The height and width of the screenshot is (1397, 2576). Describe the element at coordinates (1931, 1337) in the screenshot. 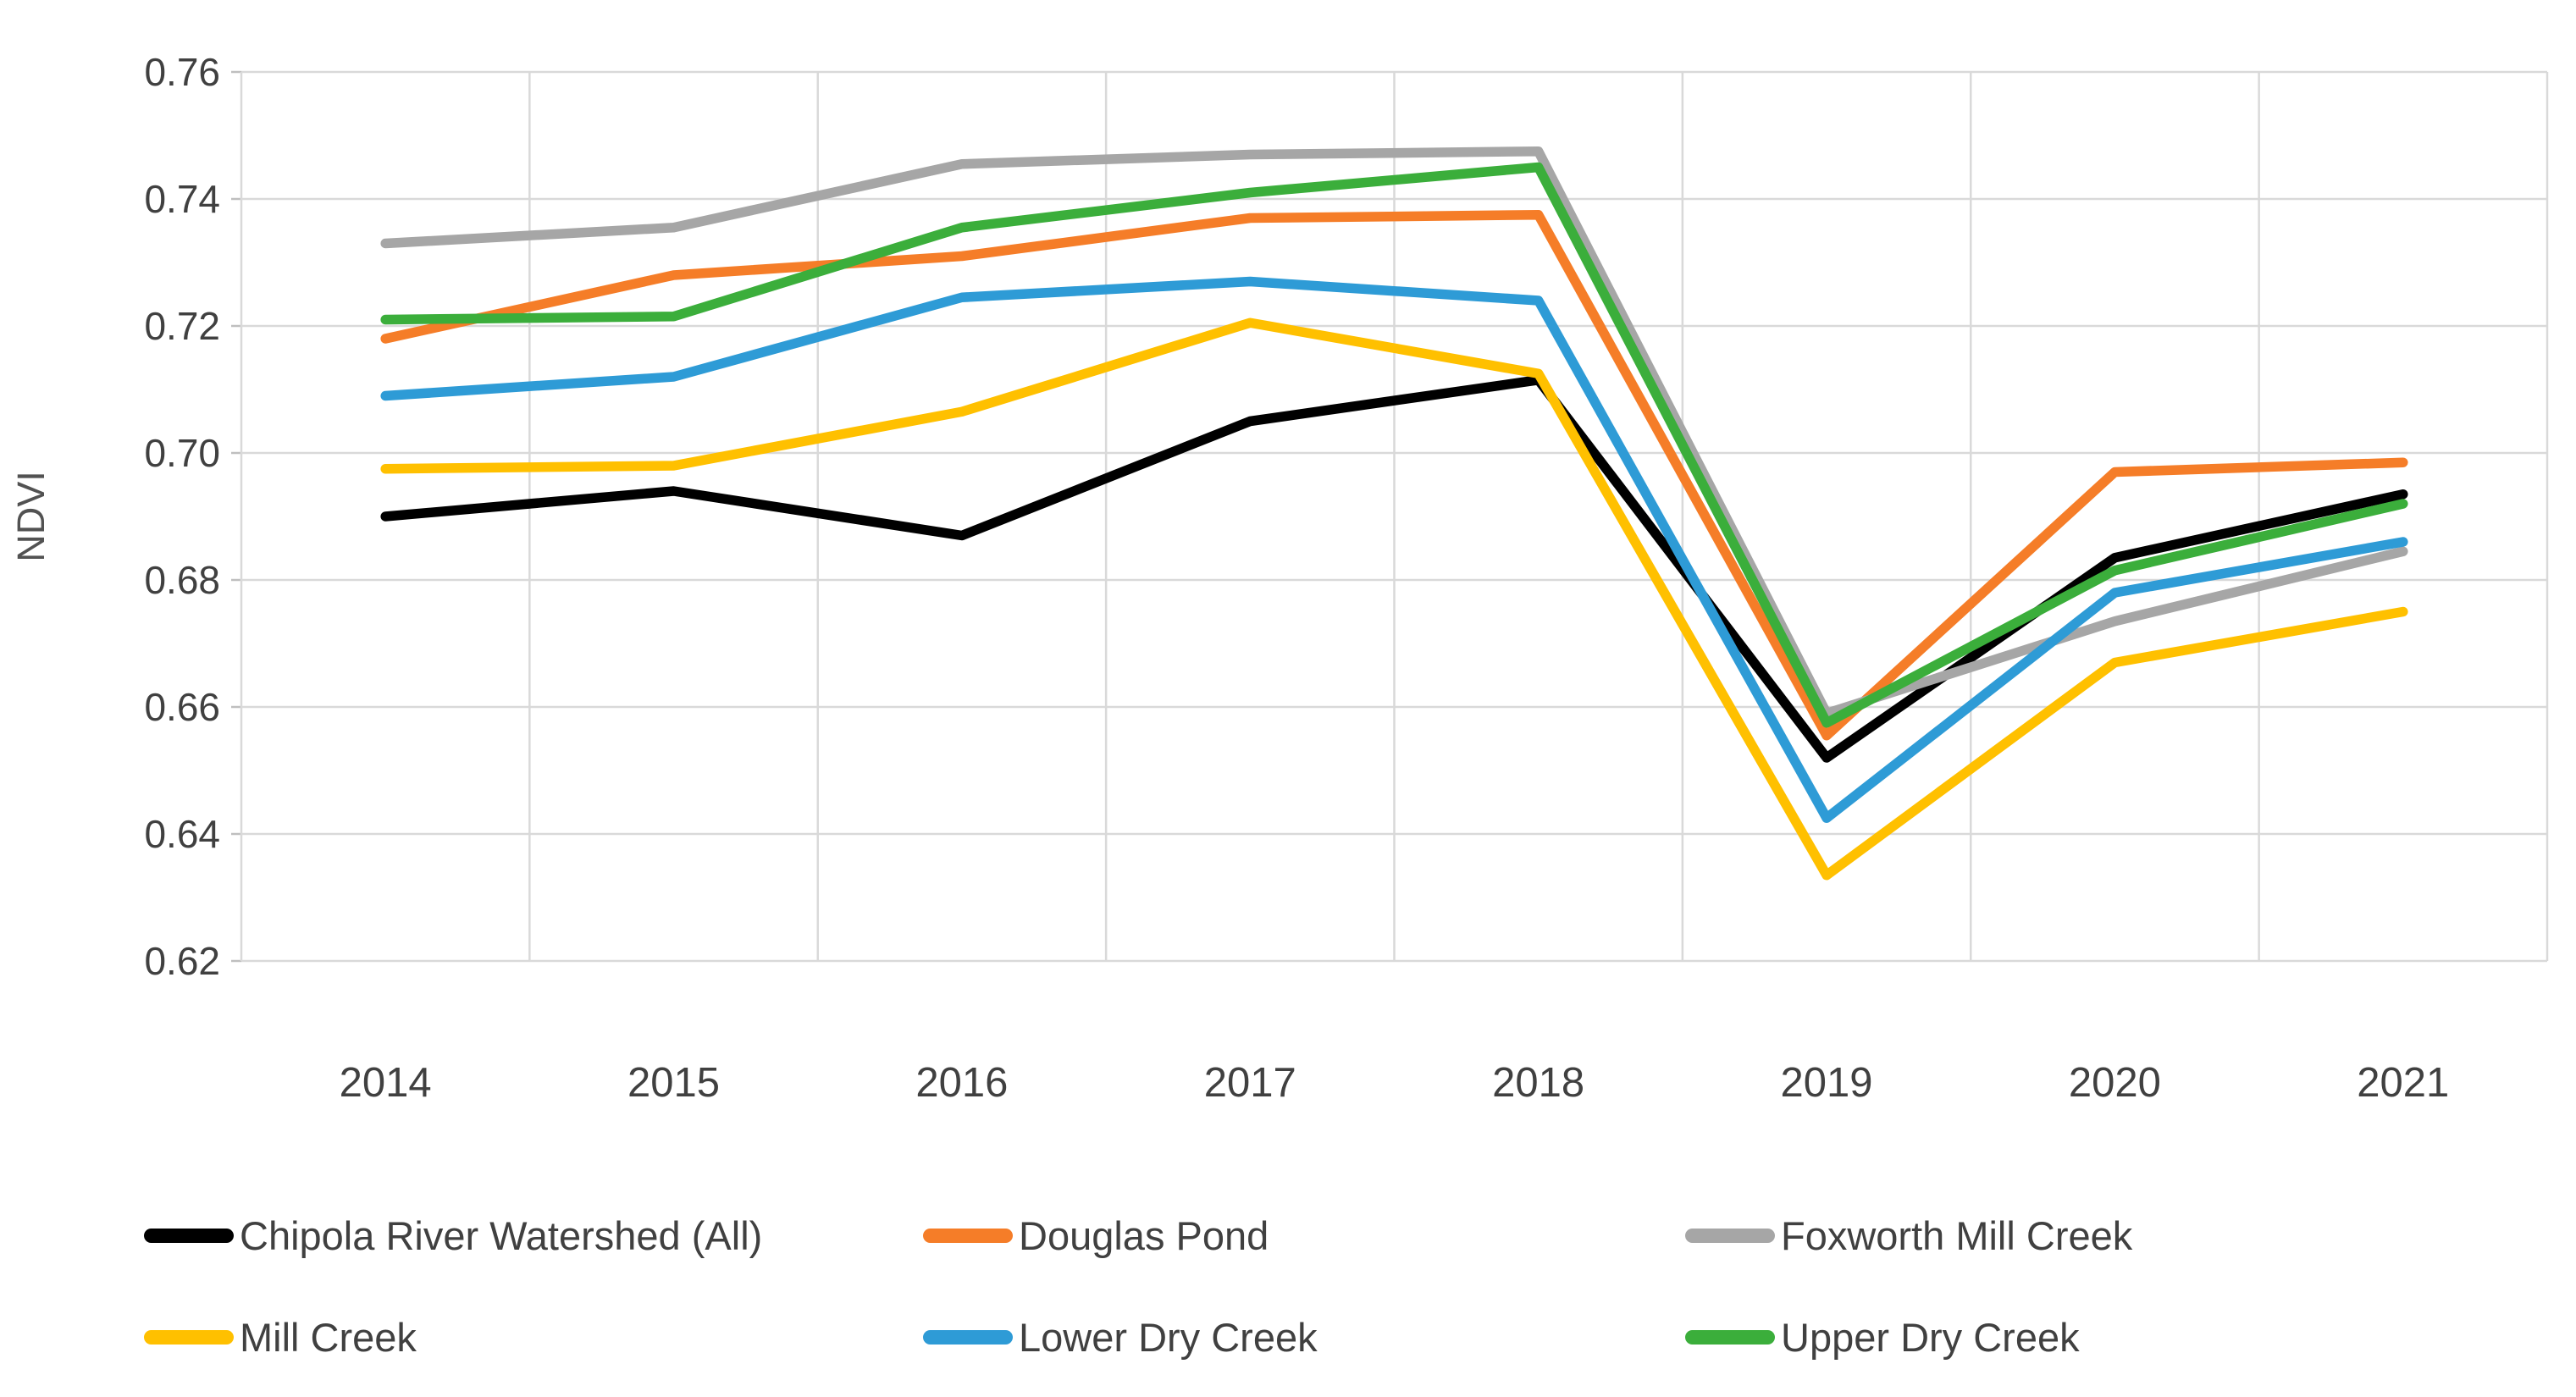

I see `legend-label: Upper Dry Creek` at that location.